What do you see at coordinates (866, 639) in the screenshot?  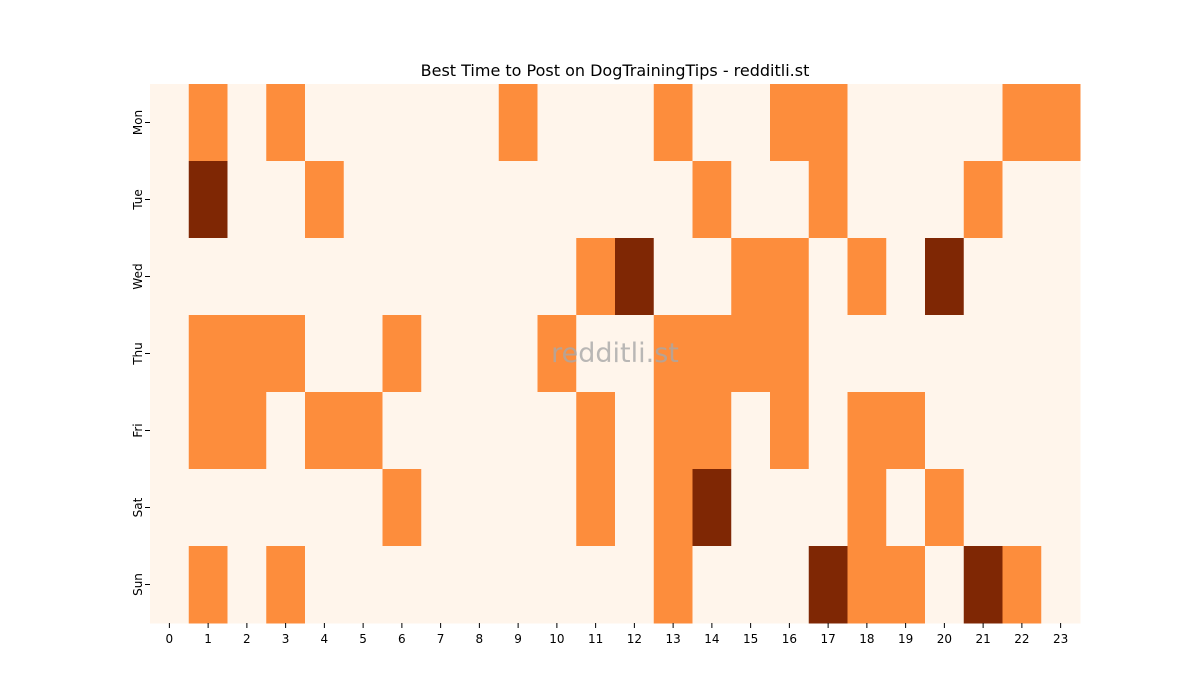 I see `x-tick-label: 18` at bounding box center [866, 639].